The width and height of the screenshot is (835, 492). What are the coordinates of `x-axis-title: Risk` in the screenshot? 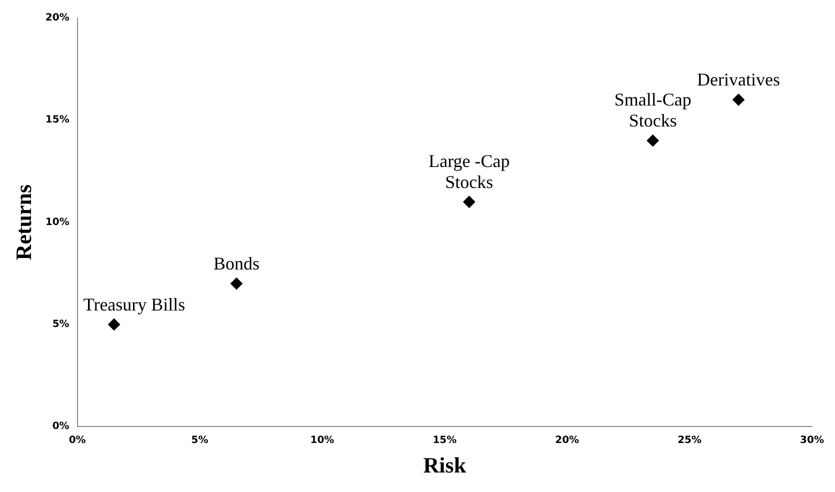 It's located at (445, 465).